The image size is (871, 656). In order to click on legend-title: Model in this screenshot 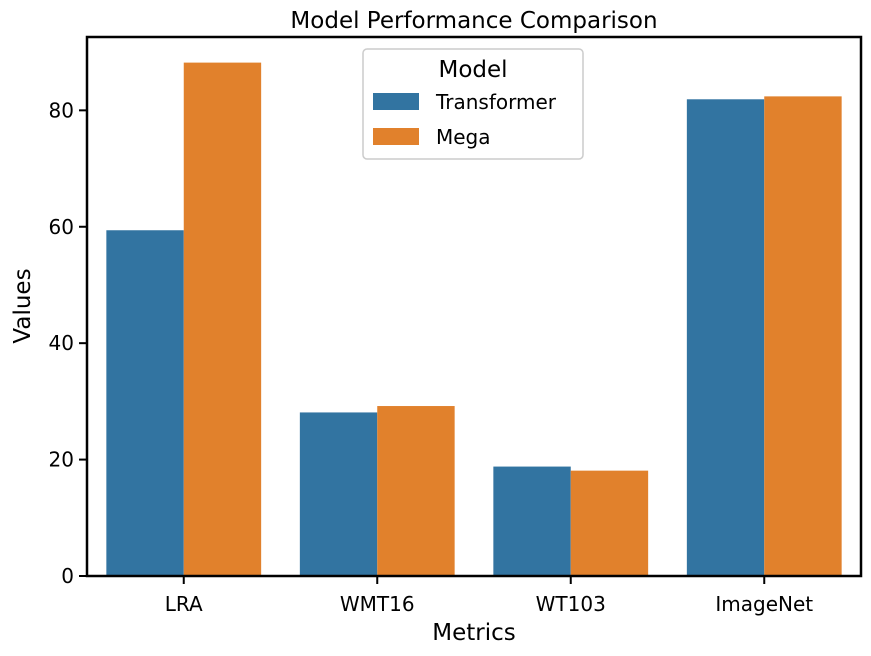, I will do `click(472, 70)`.